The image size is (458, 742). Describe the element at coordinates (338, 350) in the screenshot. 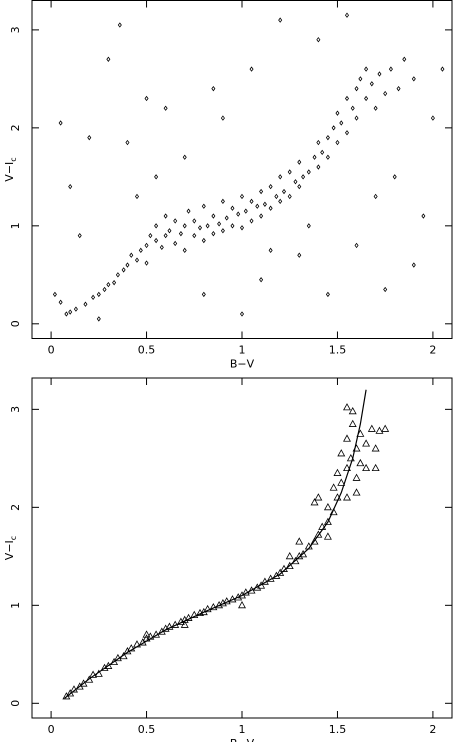

I see `x-tick-label: 1.5` at that location.